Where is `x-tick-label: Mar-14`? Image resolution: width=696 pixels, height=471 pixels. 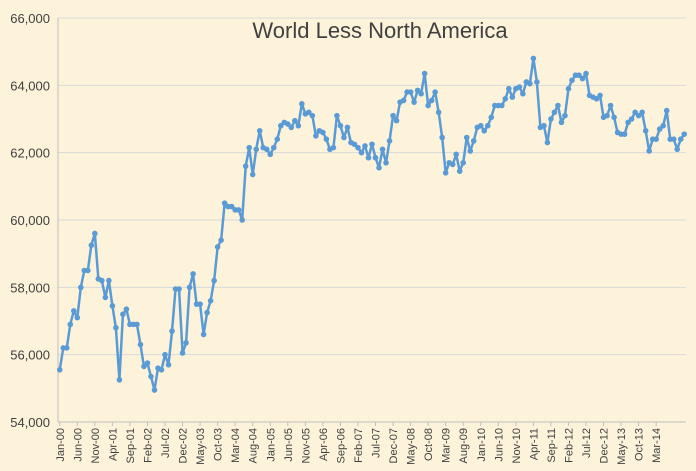
x-tick-label: Mar-14 is located at coordinates (657, 445).